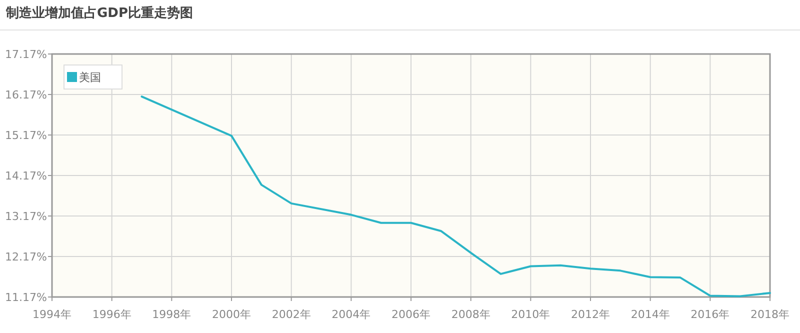 This screenshot has height=333, width=800. Describe the element at coordinates (26, 257) in the screenshot. I see `y-tick-label: 12.17%` at that location.